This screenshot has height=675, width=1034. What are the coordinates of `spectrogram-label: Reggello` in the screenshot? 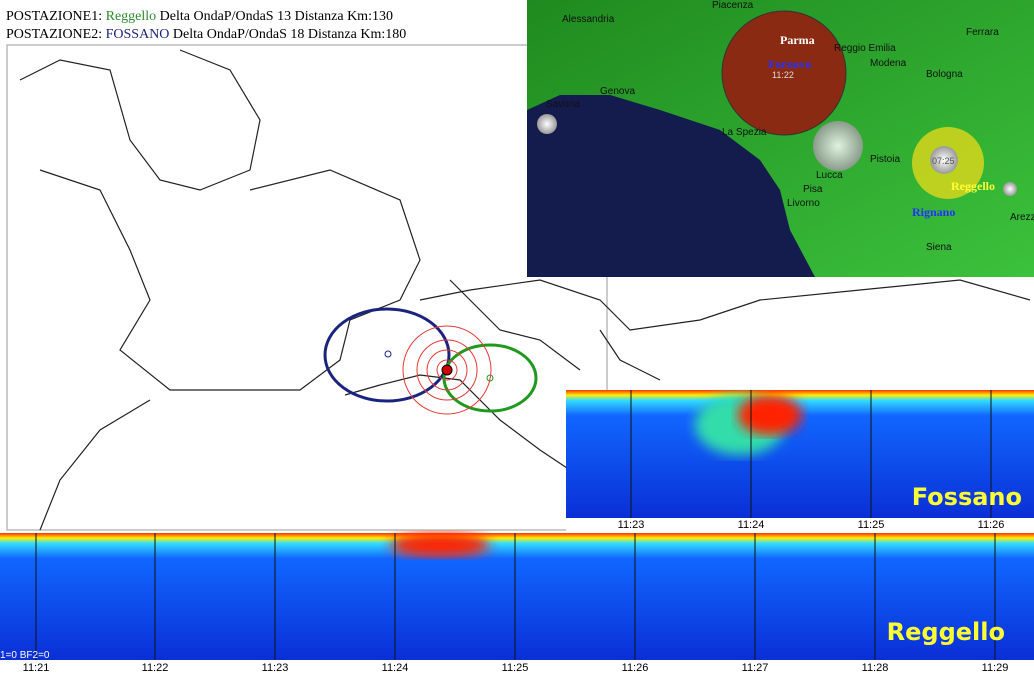 It's located at (946, 632).